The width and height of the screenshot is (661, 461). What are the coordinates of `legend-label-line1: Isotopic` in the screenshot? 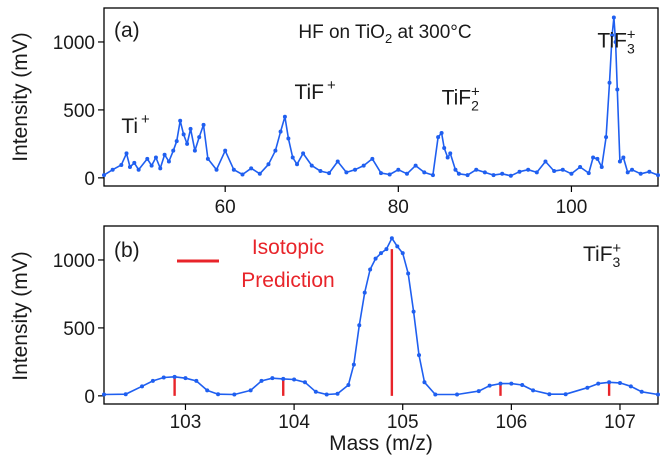 It's located at (288, 247).